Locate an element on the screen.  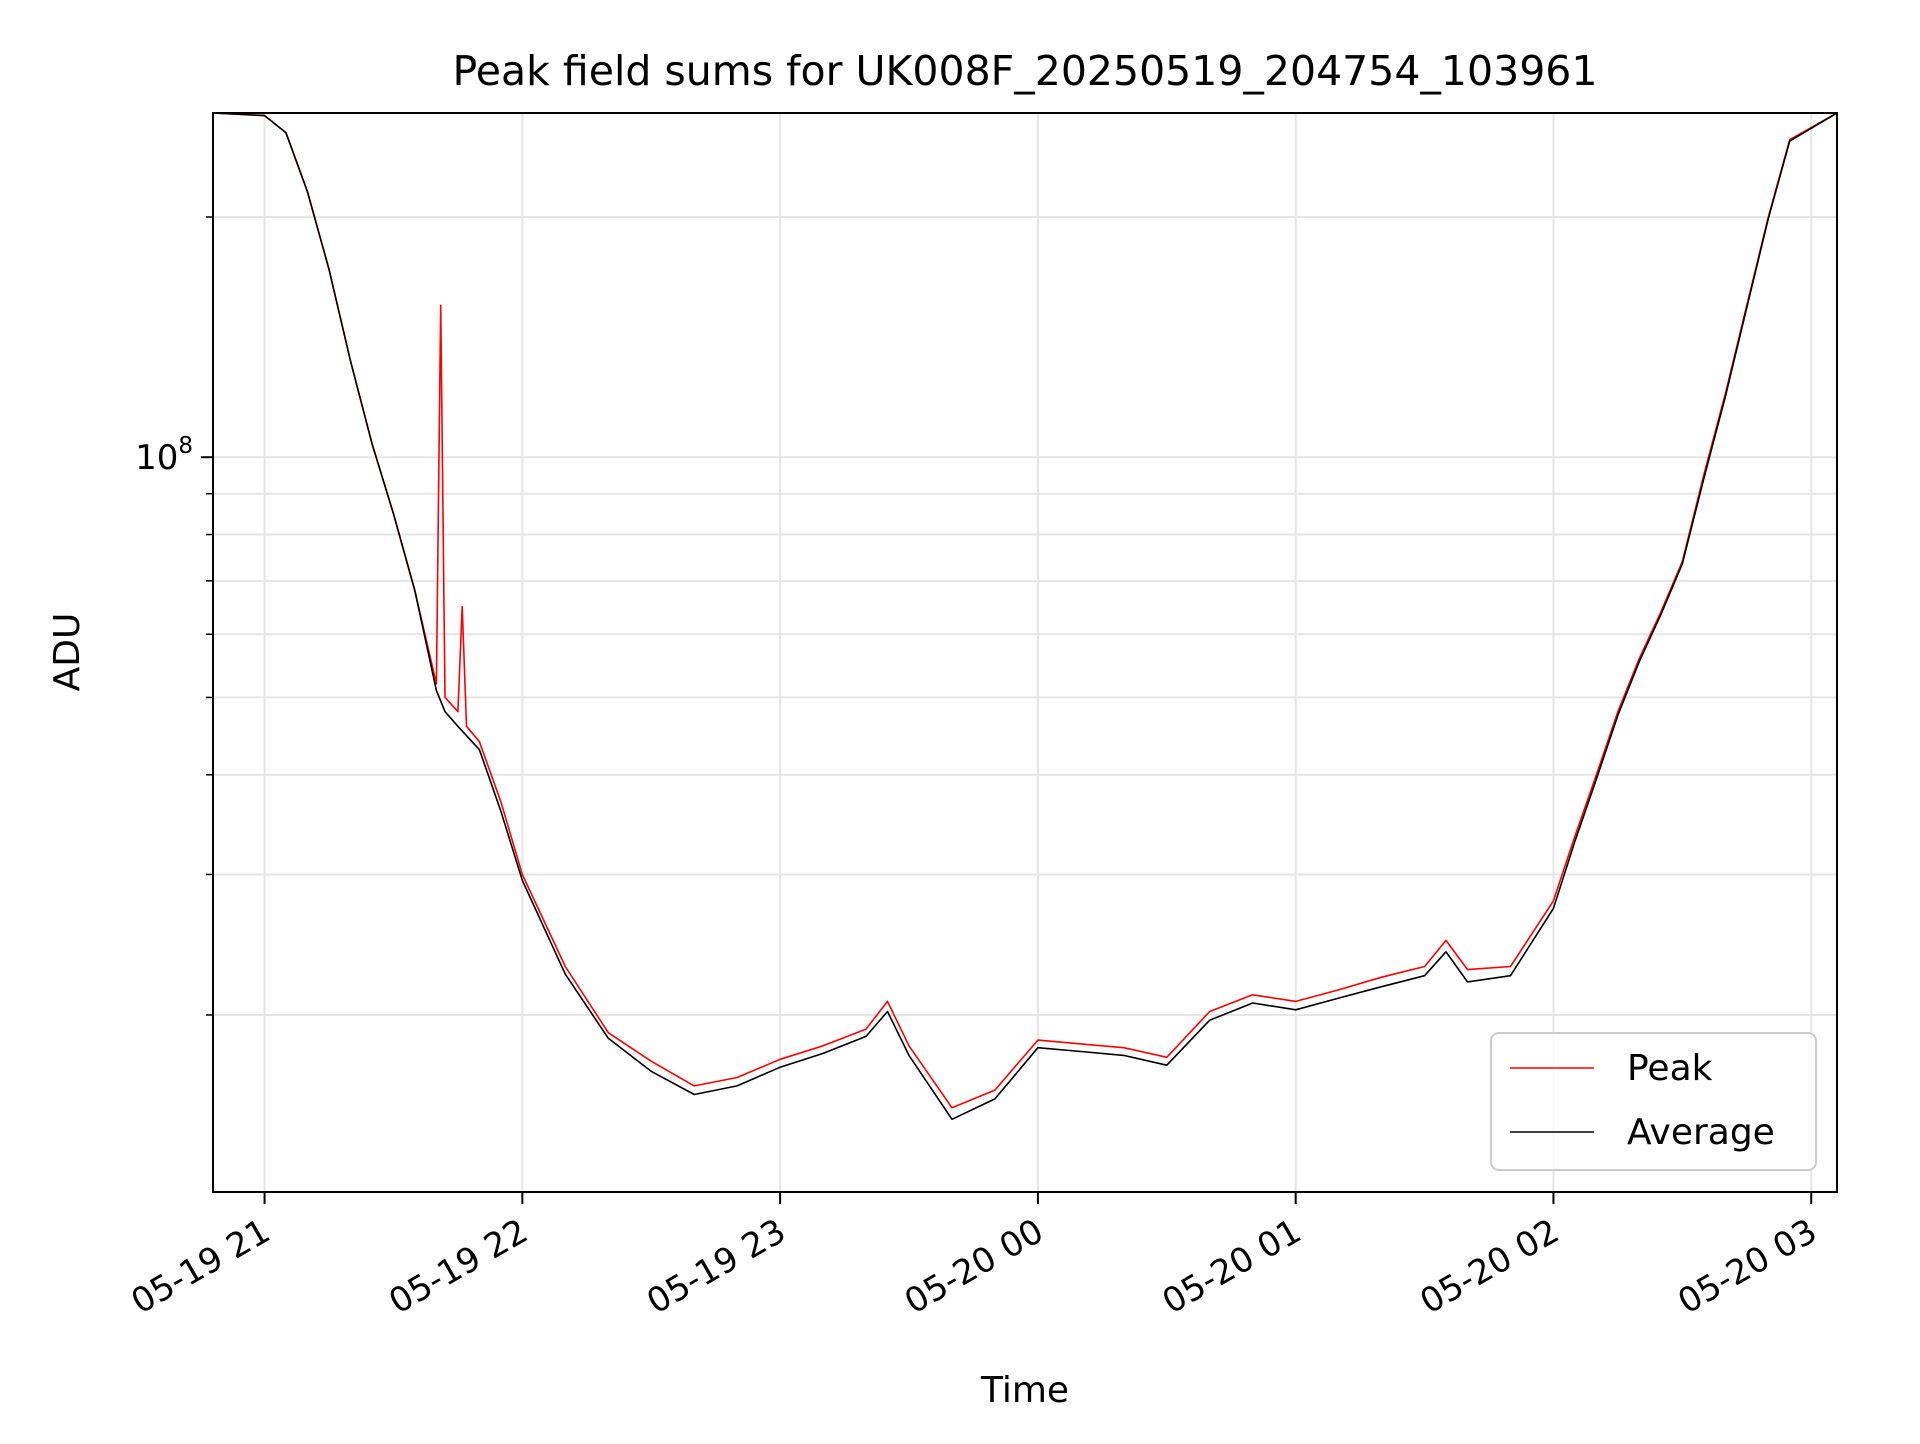
y-axis-label: ADU is located at coordinates (67, 652).